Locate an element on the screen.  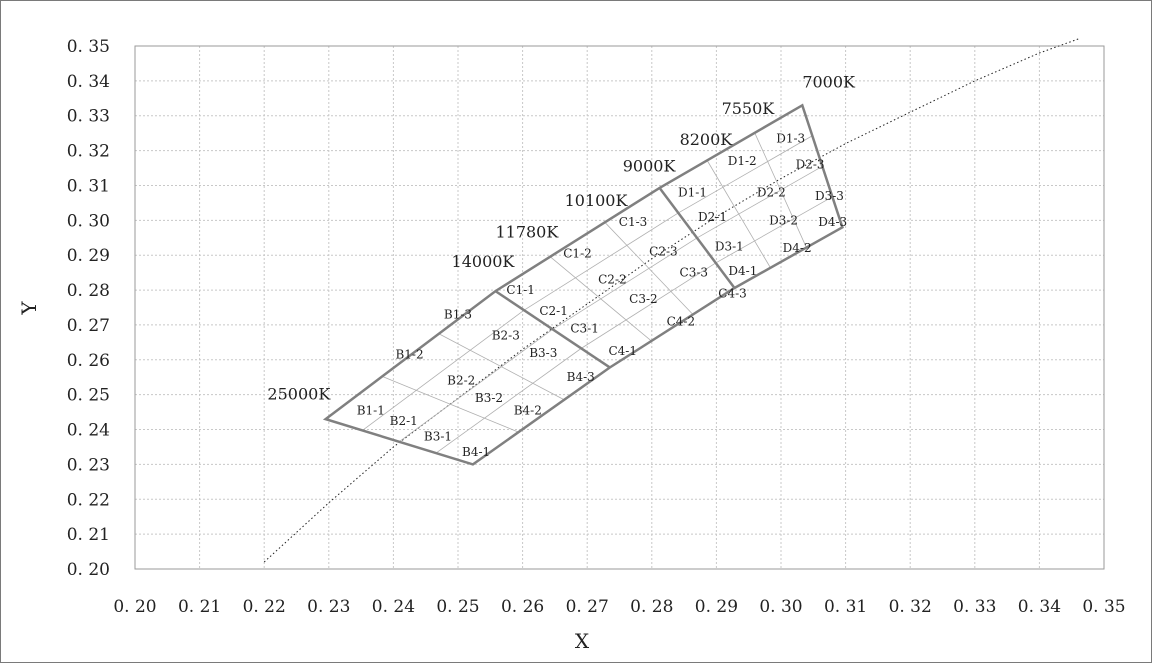
y-tick-label: 0. 27 is located at coordinates (88, 326).